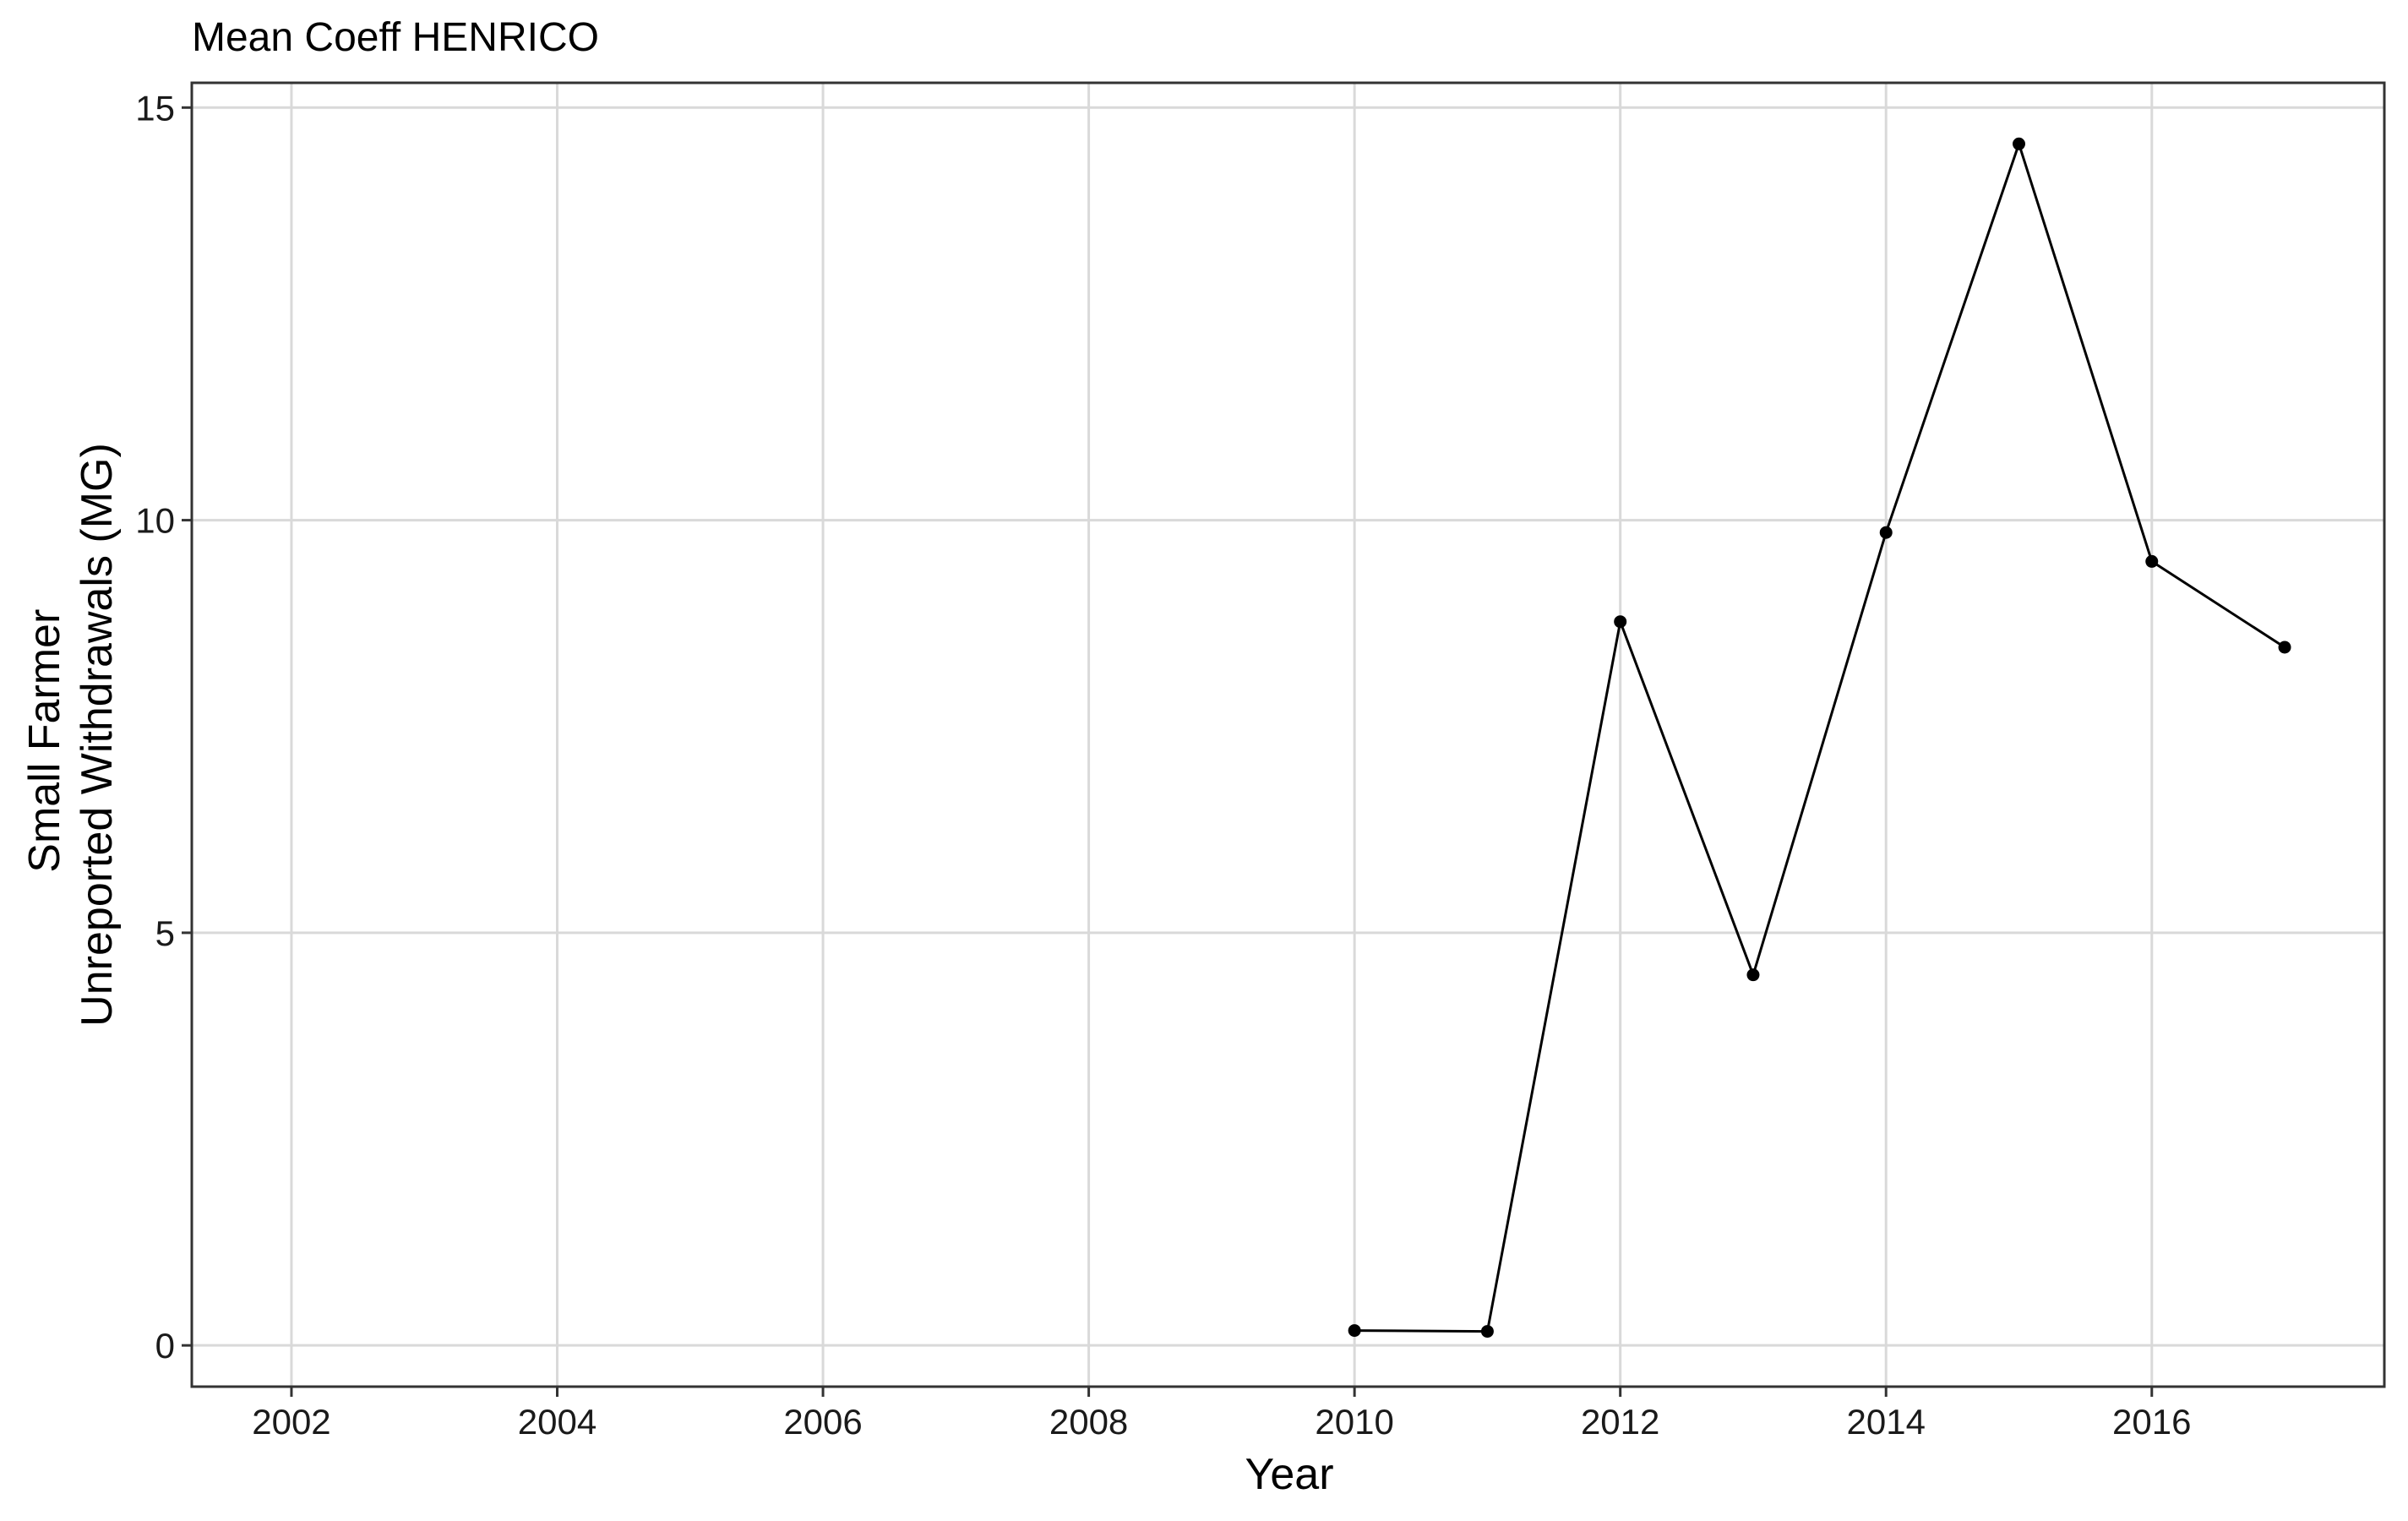 The width and height of the screenshot is (2408, 1521). I want to click on x-tick-label: 2006, so click(822, 1422).